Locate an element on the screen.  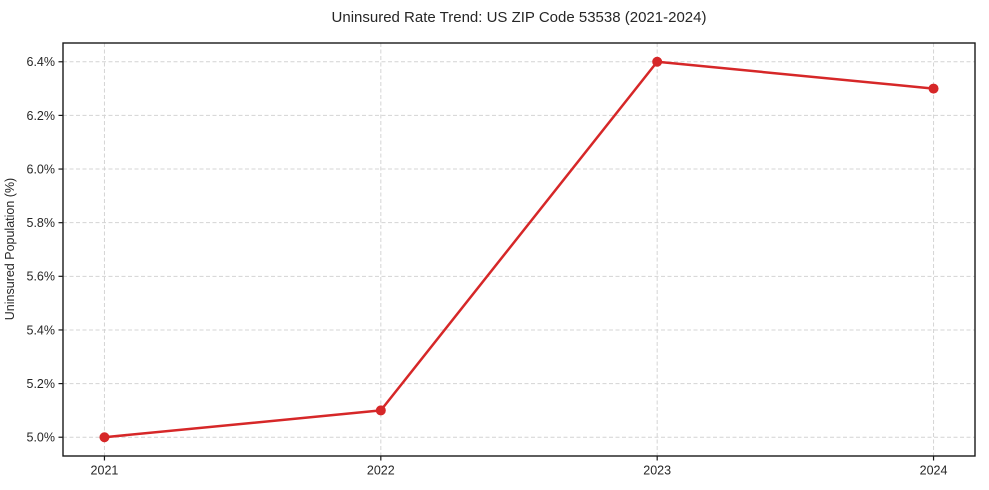
x-tick-label: 2023 is located at coordinates (657, 471).